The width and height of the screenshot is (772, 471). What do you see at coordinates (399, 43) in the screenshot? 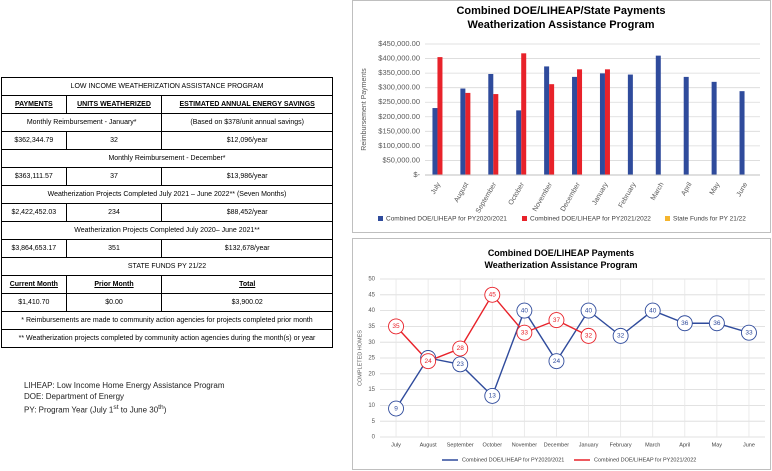
I see `y-tick-label: $450,000.00` at bounding box center [399, 43].